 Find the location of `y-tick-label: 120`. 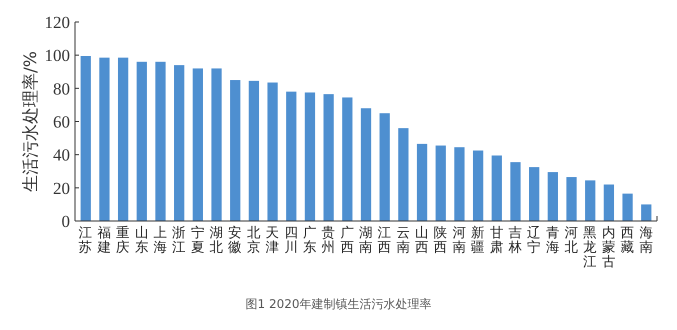

y-tick-label: 120 is located at coordinates (57, 22).